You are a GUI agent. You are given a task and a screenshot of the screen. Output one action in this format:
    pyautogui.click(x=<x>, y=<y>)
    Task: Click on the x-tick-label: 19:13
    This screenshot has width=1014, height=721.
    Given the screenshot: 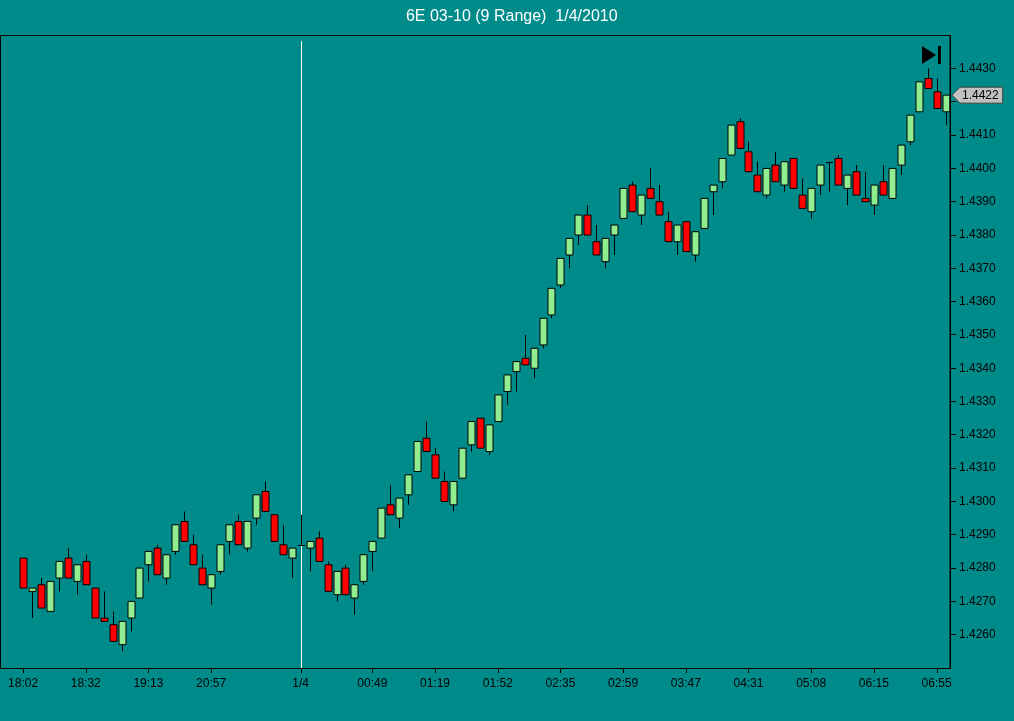 What is the action you would take?
    pyautogui.click(x=148, y=682)
    